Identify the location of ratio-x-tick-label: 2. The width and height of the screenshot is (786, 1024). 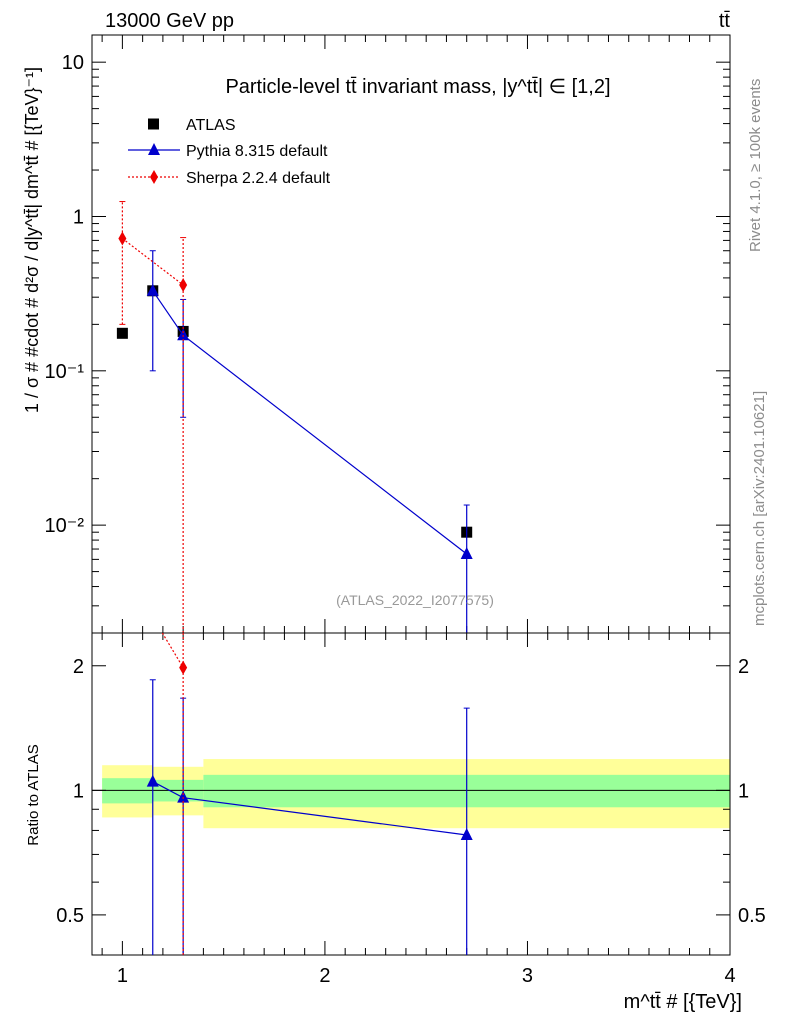
(324, 976).